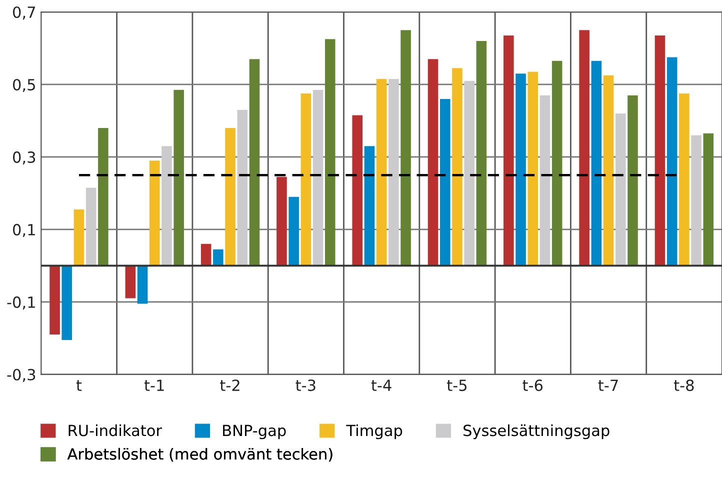  What do you see at coordinates (306, 386) in the screenshot?
I see `x-tick-label: t-3` at bounding box center [306, 386].